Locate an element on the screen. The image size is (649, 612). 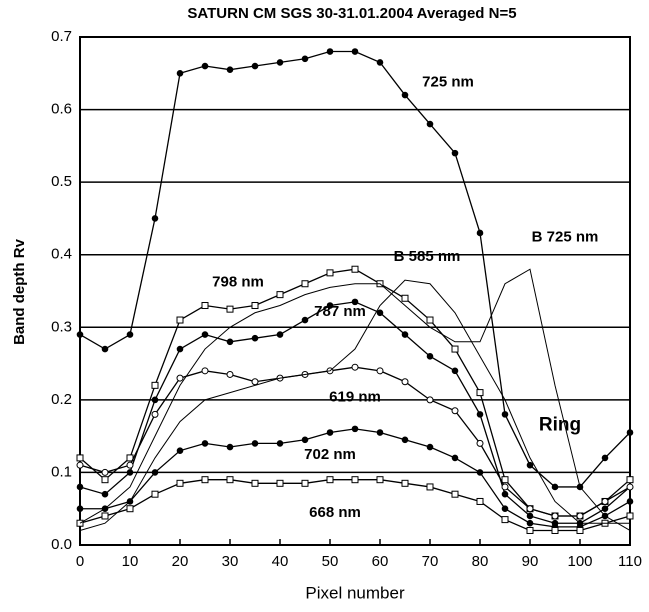
y-axis-label: Band depth Rv is located at coordinates (19, 291).